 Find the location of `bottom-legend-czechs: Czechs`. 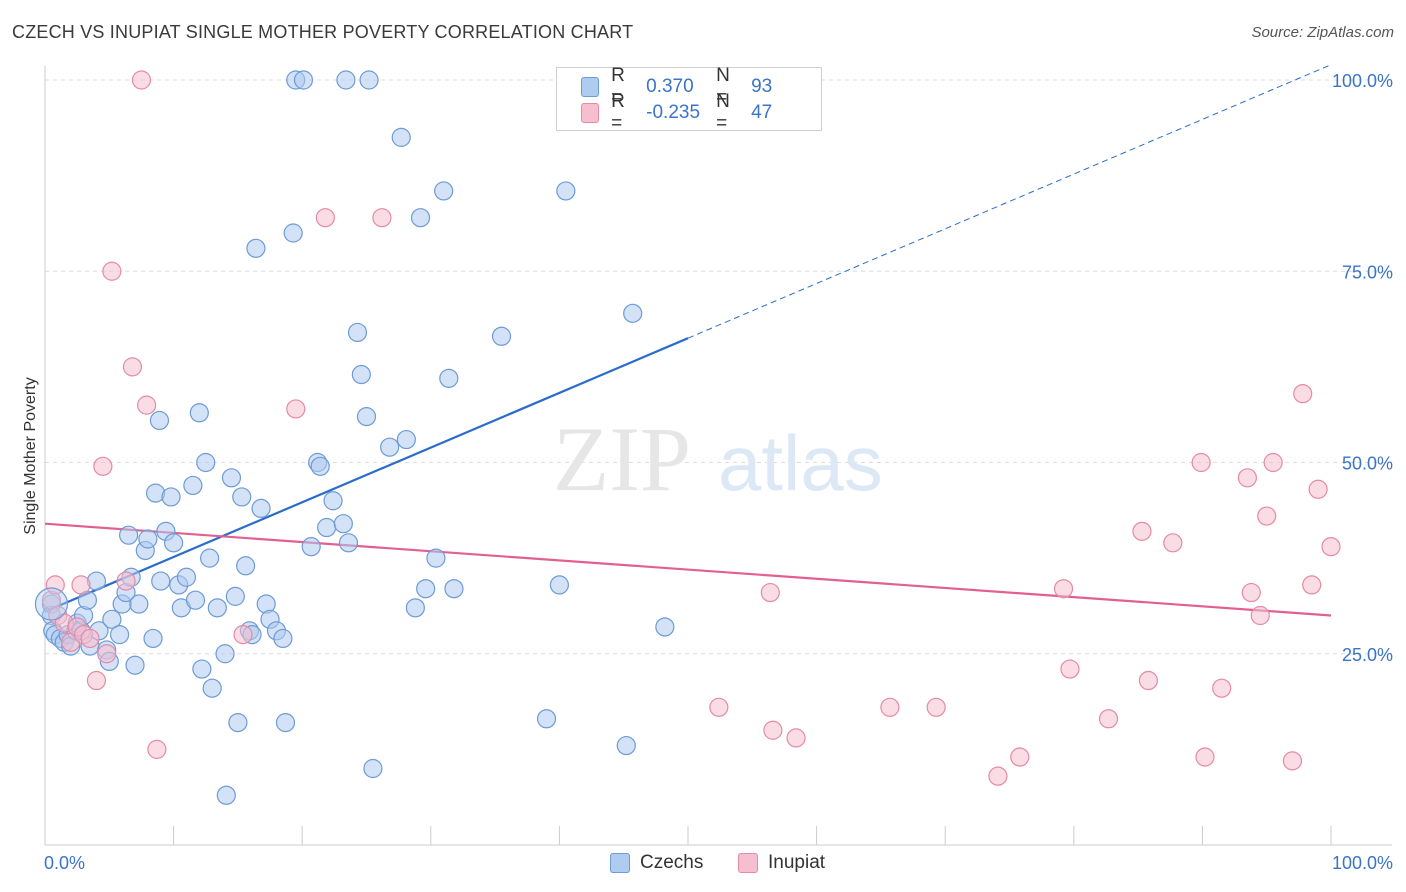

bottom-legend-czechs: Czechs is located at coordinates (656, 863).